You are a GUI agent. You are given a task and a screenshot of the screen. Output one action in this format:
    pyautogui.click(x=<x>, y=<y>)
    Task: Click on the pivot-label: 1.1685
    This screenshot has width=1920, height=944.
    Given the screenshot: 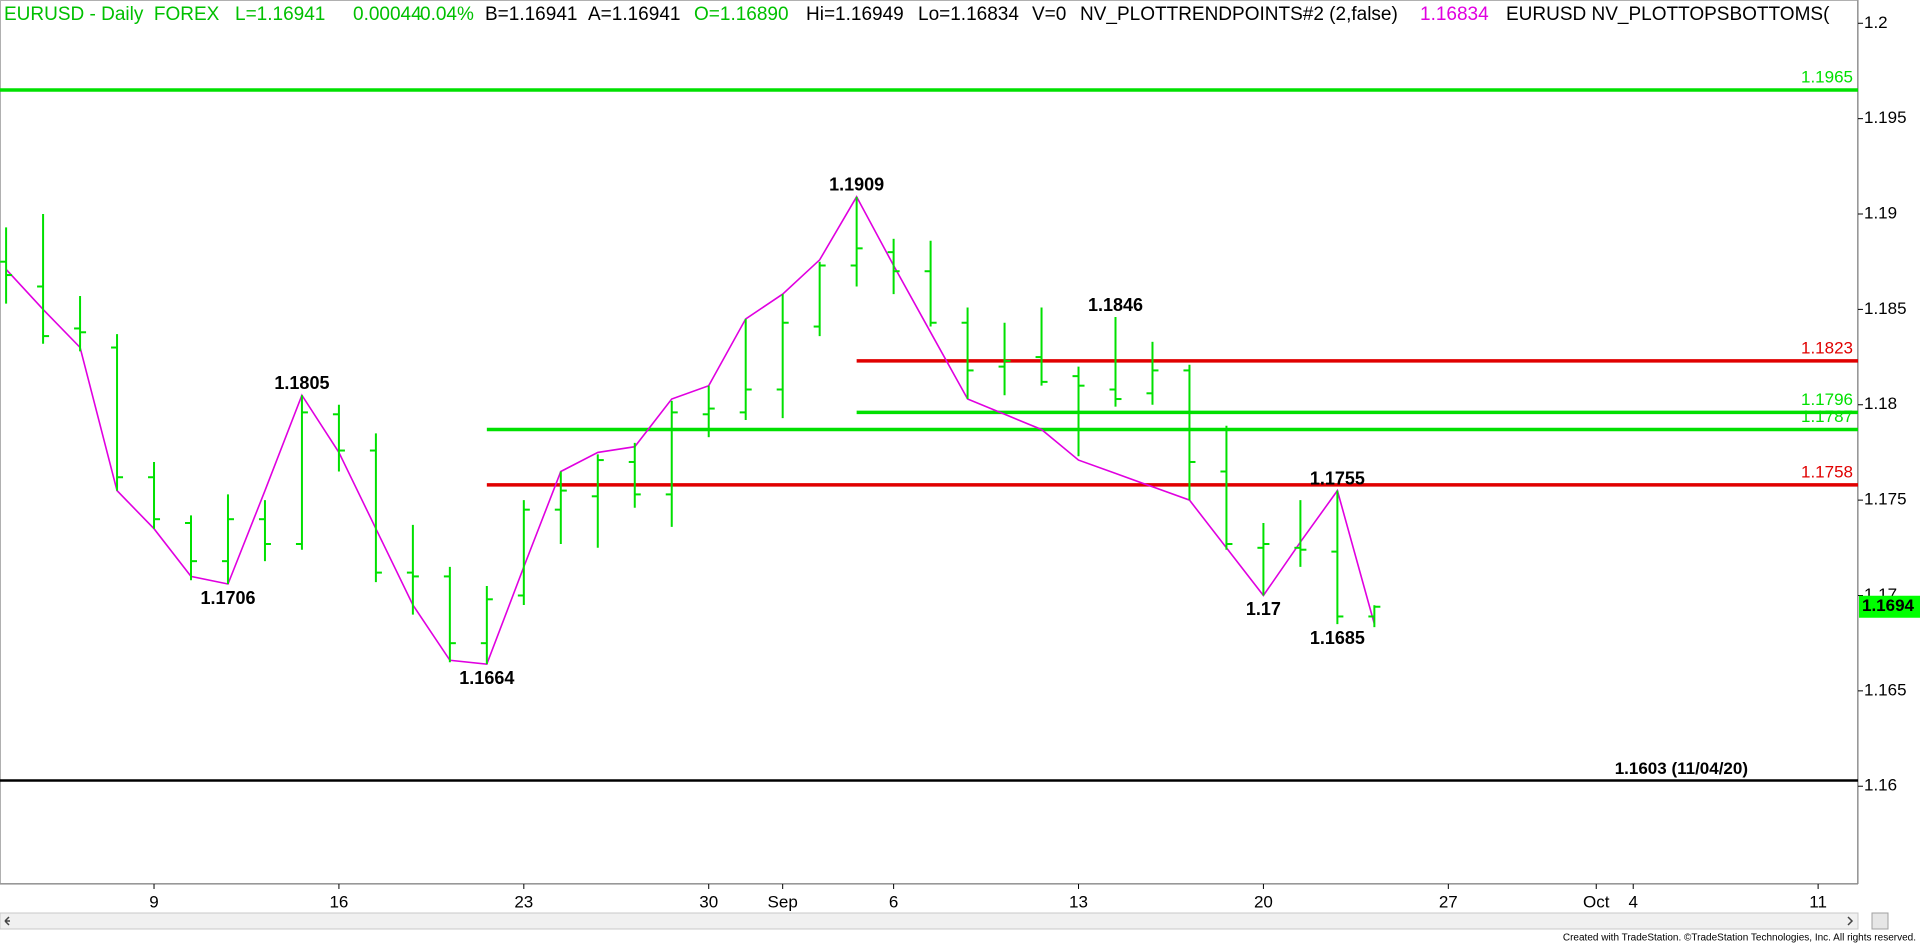 What is the action you would take?
    pyautogui.click(x=1337, y=638)
    